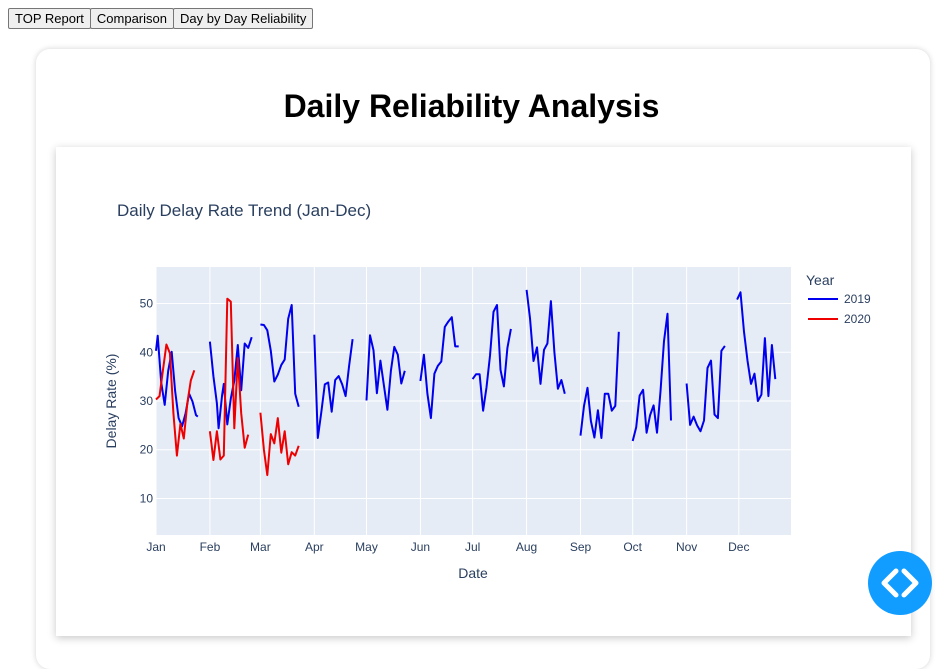  Describe the element at coordinates (243, 18) in the screenshot. I see `tab-day-by-day-reliability: Day by Day Reliability` at that location.